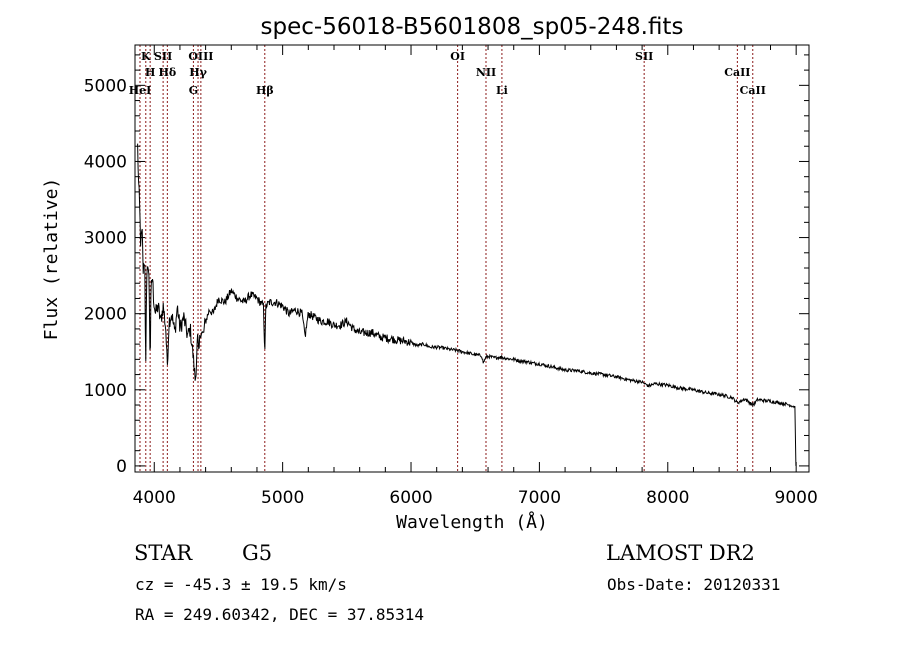 This screenshot has height=649, width=900. Describe the element at coordinates (539, 498) in the screenshot. I see `x-tick-label: 7000` at that location.